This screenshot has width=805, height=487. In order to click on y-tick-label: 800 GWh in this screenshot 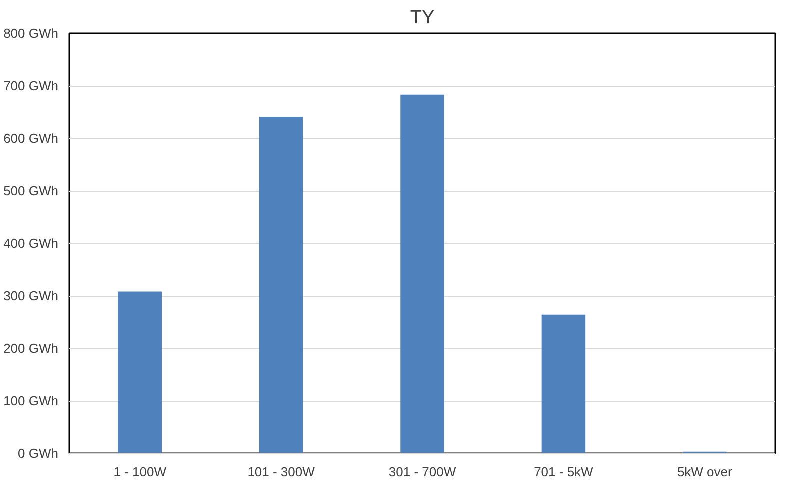, I will do `click(31, 33)`.